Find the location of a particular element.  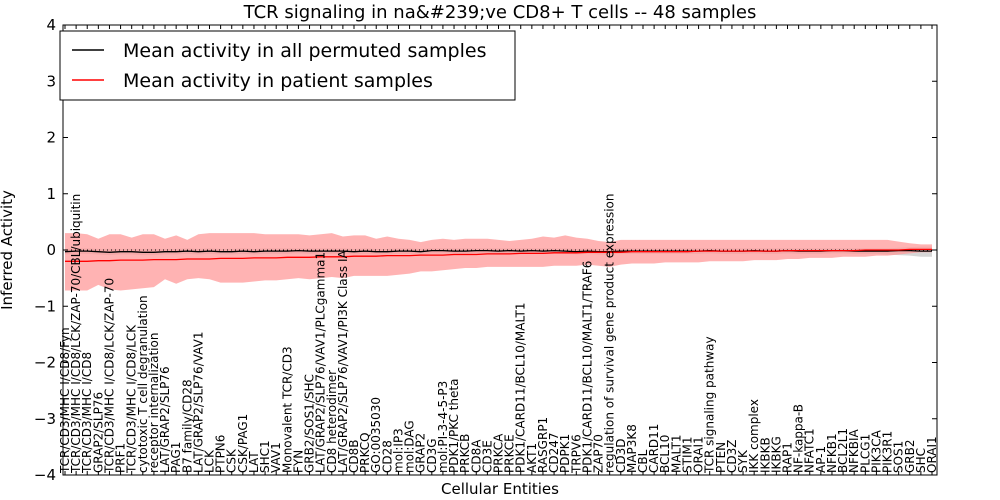

category-label: PTEN is located at coordinates (721, 457).